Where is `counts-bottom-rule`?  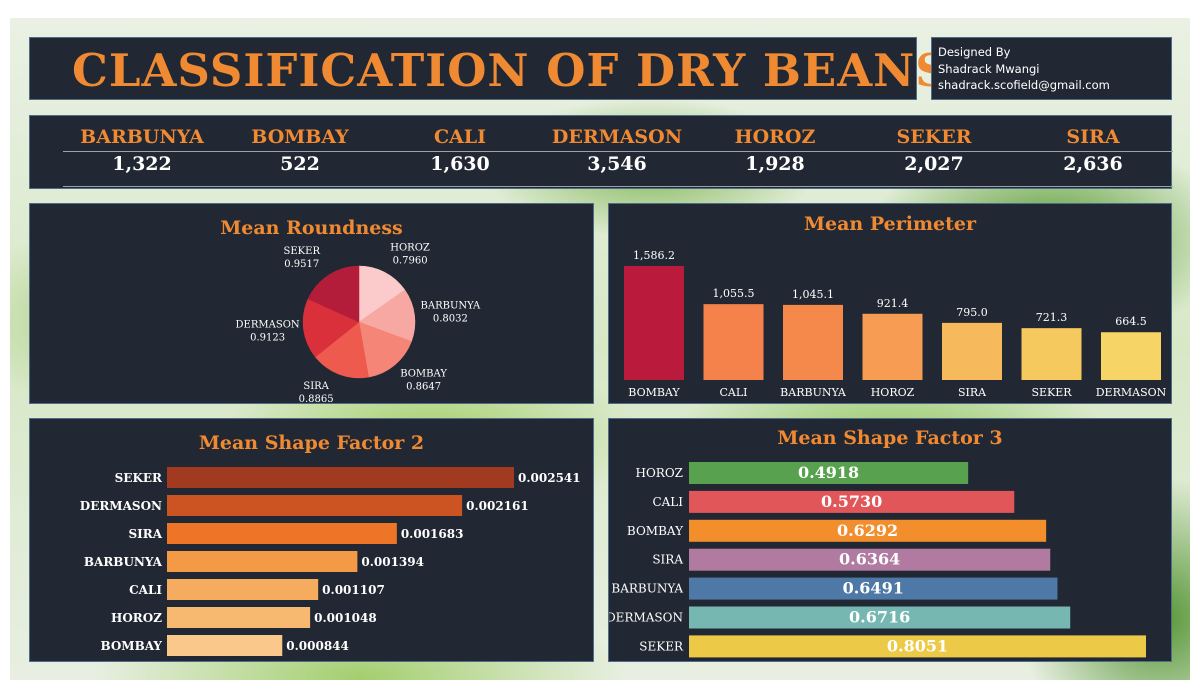 counts-bottom-rule is located at coordinates (618, 186).